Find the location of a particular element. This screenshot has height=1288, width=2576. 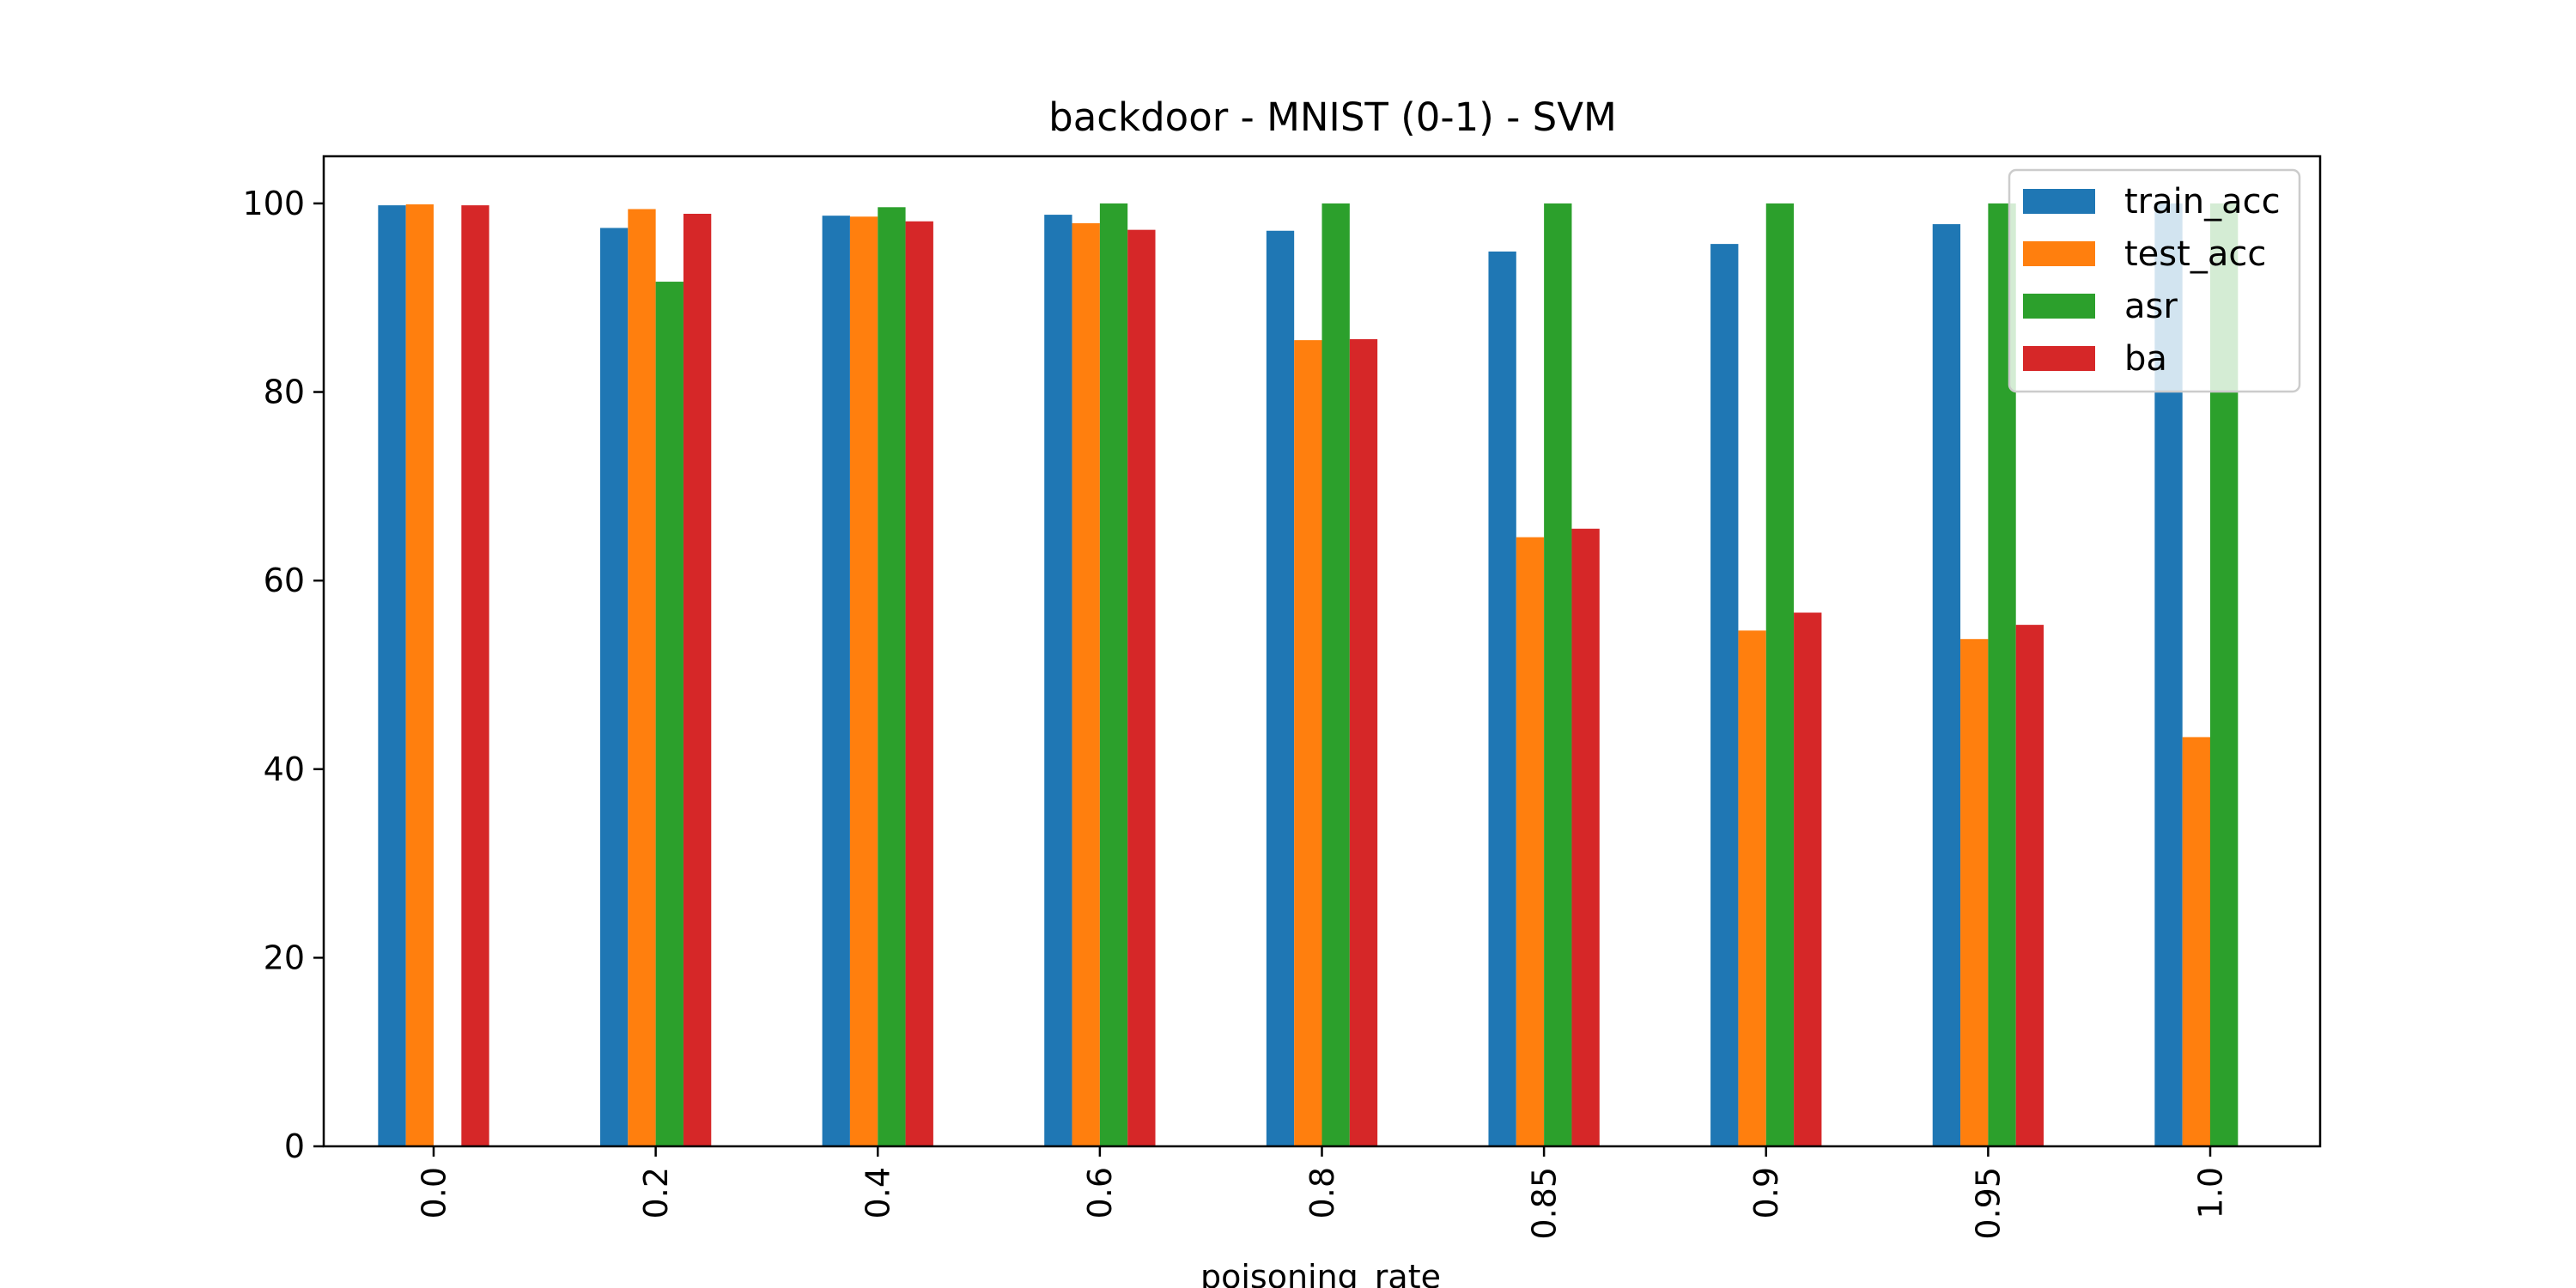

bar-ba-0.2 is located at coordinates (697, 680).